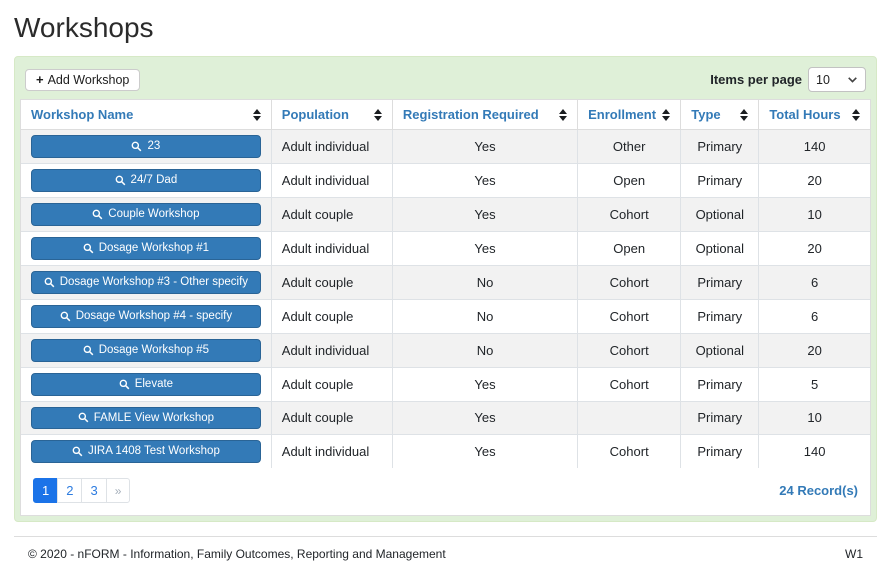  I want to click on items-per-page-select: 10, so click(837, 79).